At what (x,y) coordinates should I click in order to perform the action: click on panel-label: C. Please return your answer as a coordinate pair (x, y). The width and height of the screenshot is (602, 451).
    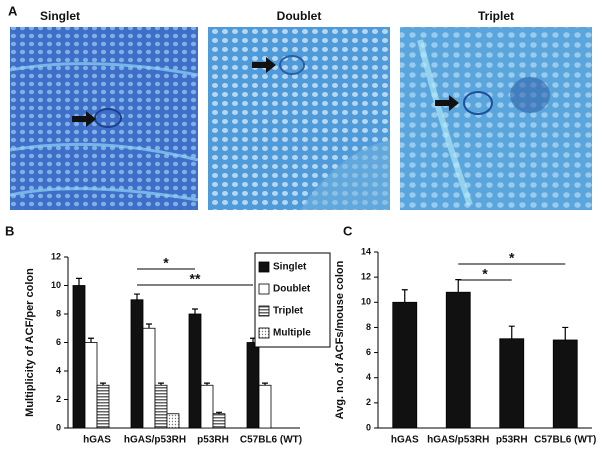
    Looking at the image, I should click on (348, 230).